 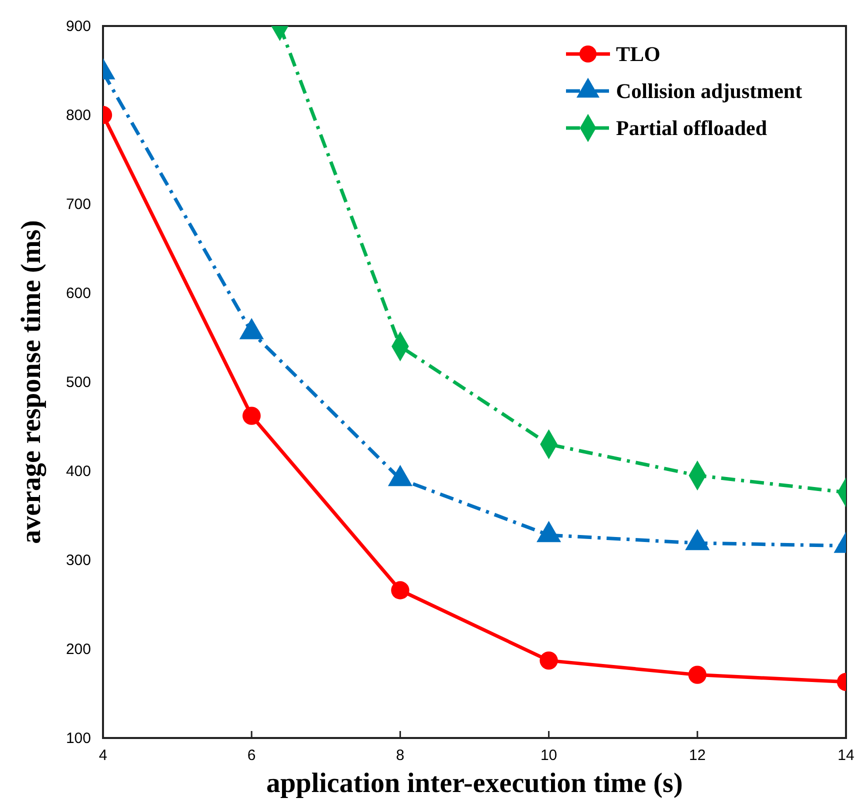 What do you see at coordinates (78, 560) in the screenshot?
I see `y-tick-label: 300` at bounding box center [78, 560].